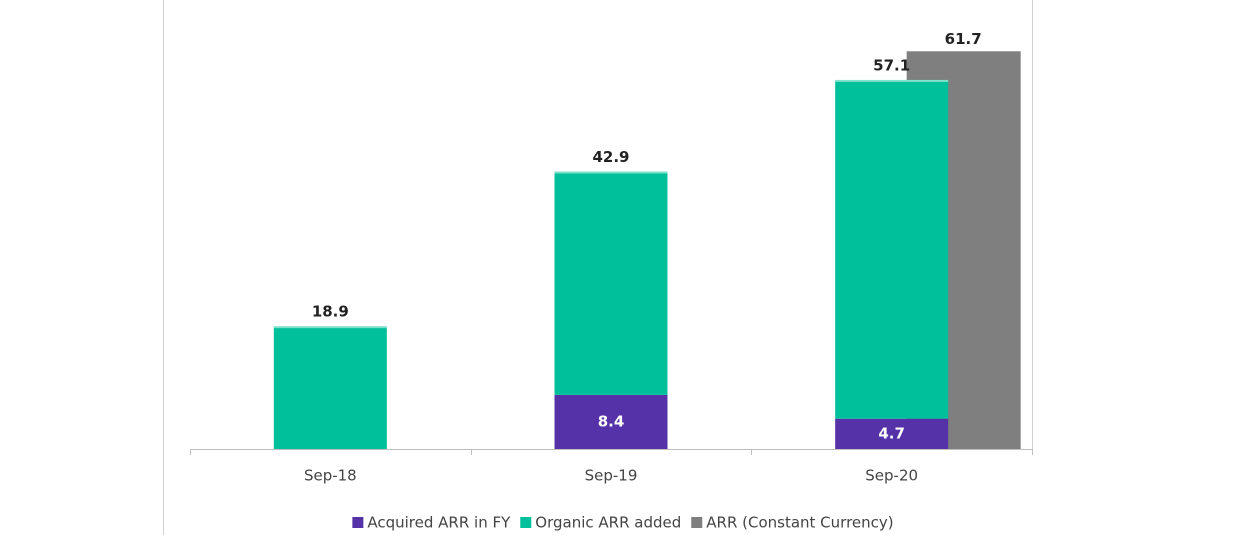 Image resolution: width=1240 pixels, height=535 pixels. Describe the element at coordinates (608, 523) in the screenshot. I see `legend-label: Organic ARR added` at that location.